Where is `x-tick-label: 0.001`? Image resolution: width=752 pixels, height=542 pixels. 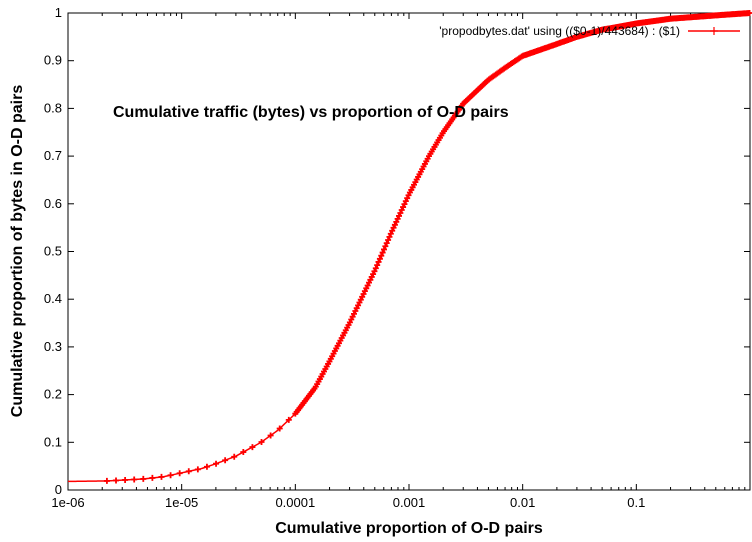 x-tick-label: 0.001 is located at coordinates (409, 502).